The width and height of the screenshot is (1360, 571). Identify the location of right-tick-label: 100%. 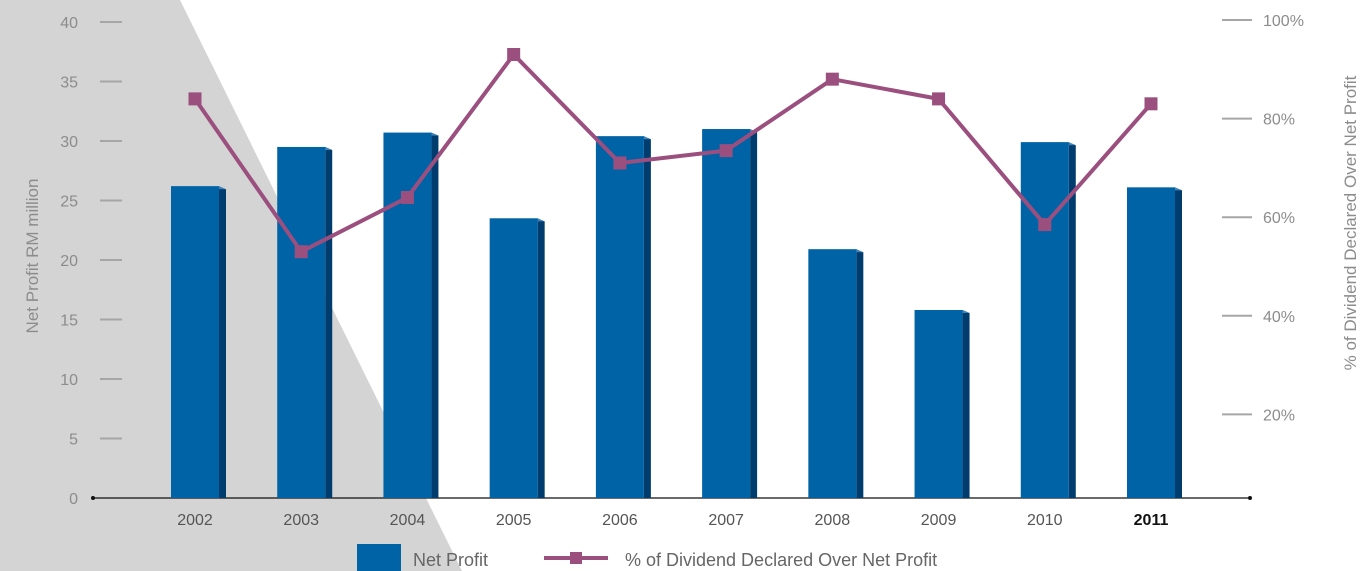
(1283, 21).